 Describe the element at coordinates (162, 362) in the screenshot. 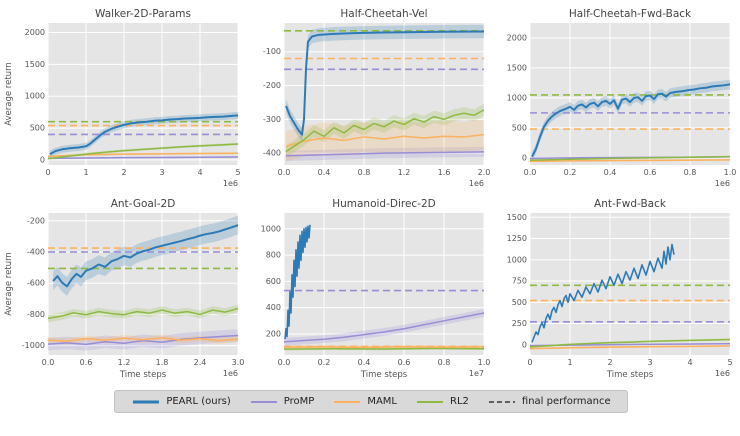

I see `svg-text: 1.8` at that location.